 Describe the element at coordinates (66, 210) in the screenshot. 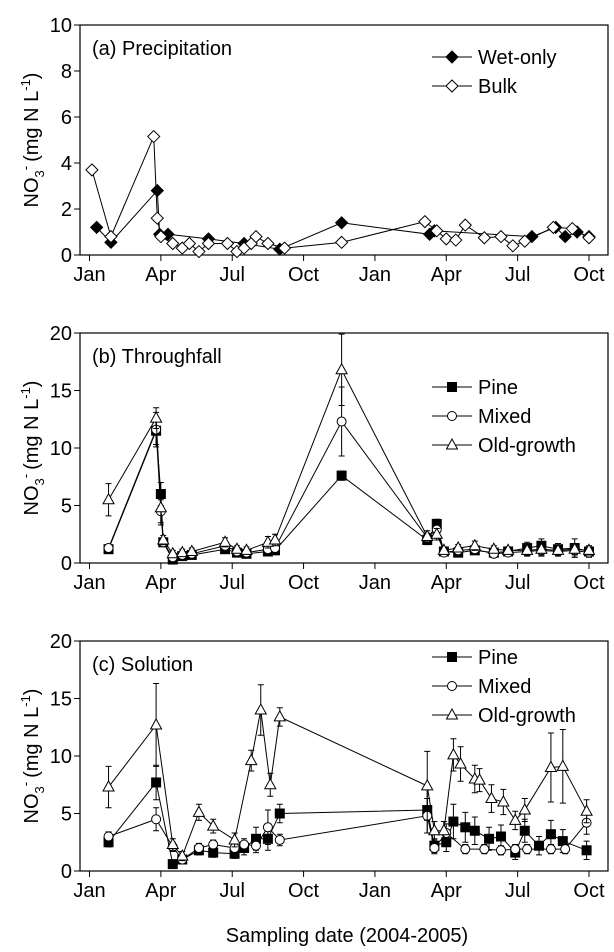

I see `y-tick-label: 2` at that location.